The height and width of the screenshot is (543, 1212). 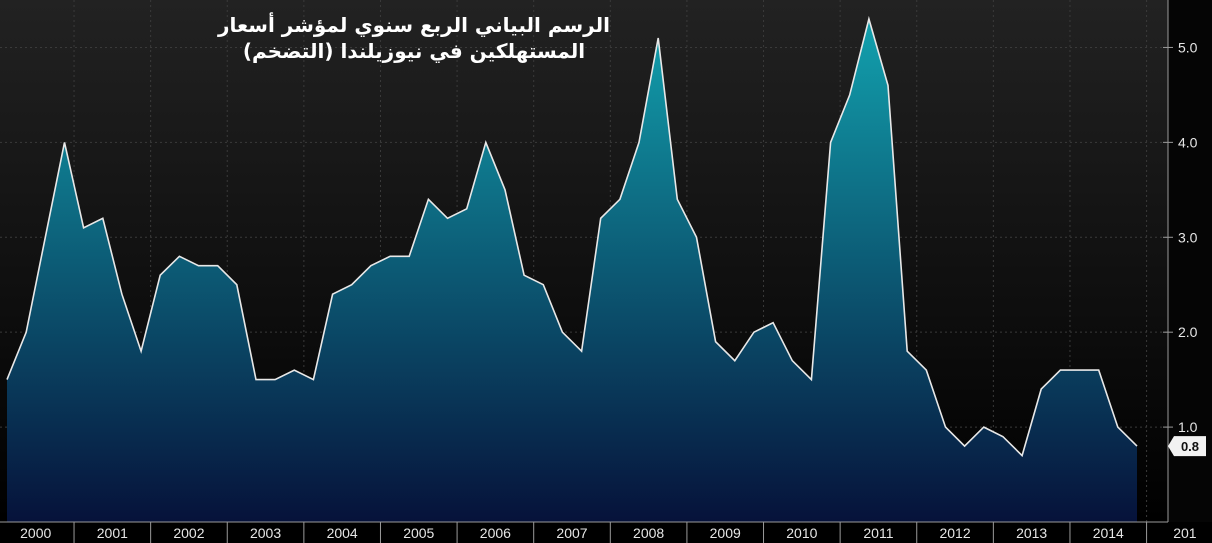 What do you see at coordinates (1188, 332) in the screenshot?
I see `y-tick-label: 2.0` at bounding box center [1188, 332].